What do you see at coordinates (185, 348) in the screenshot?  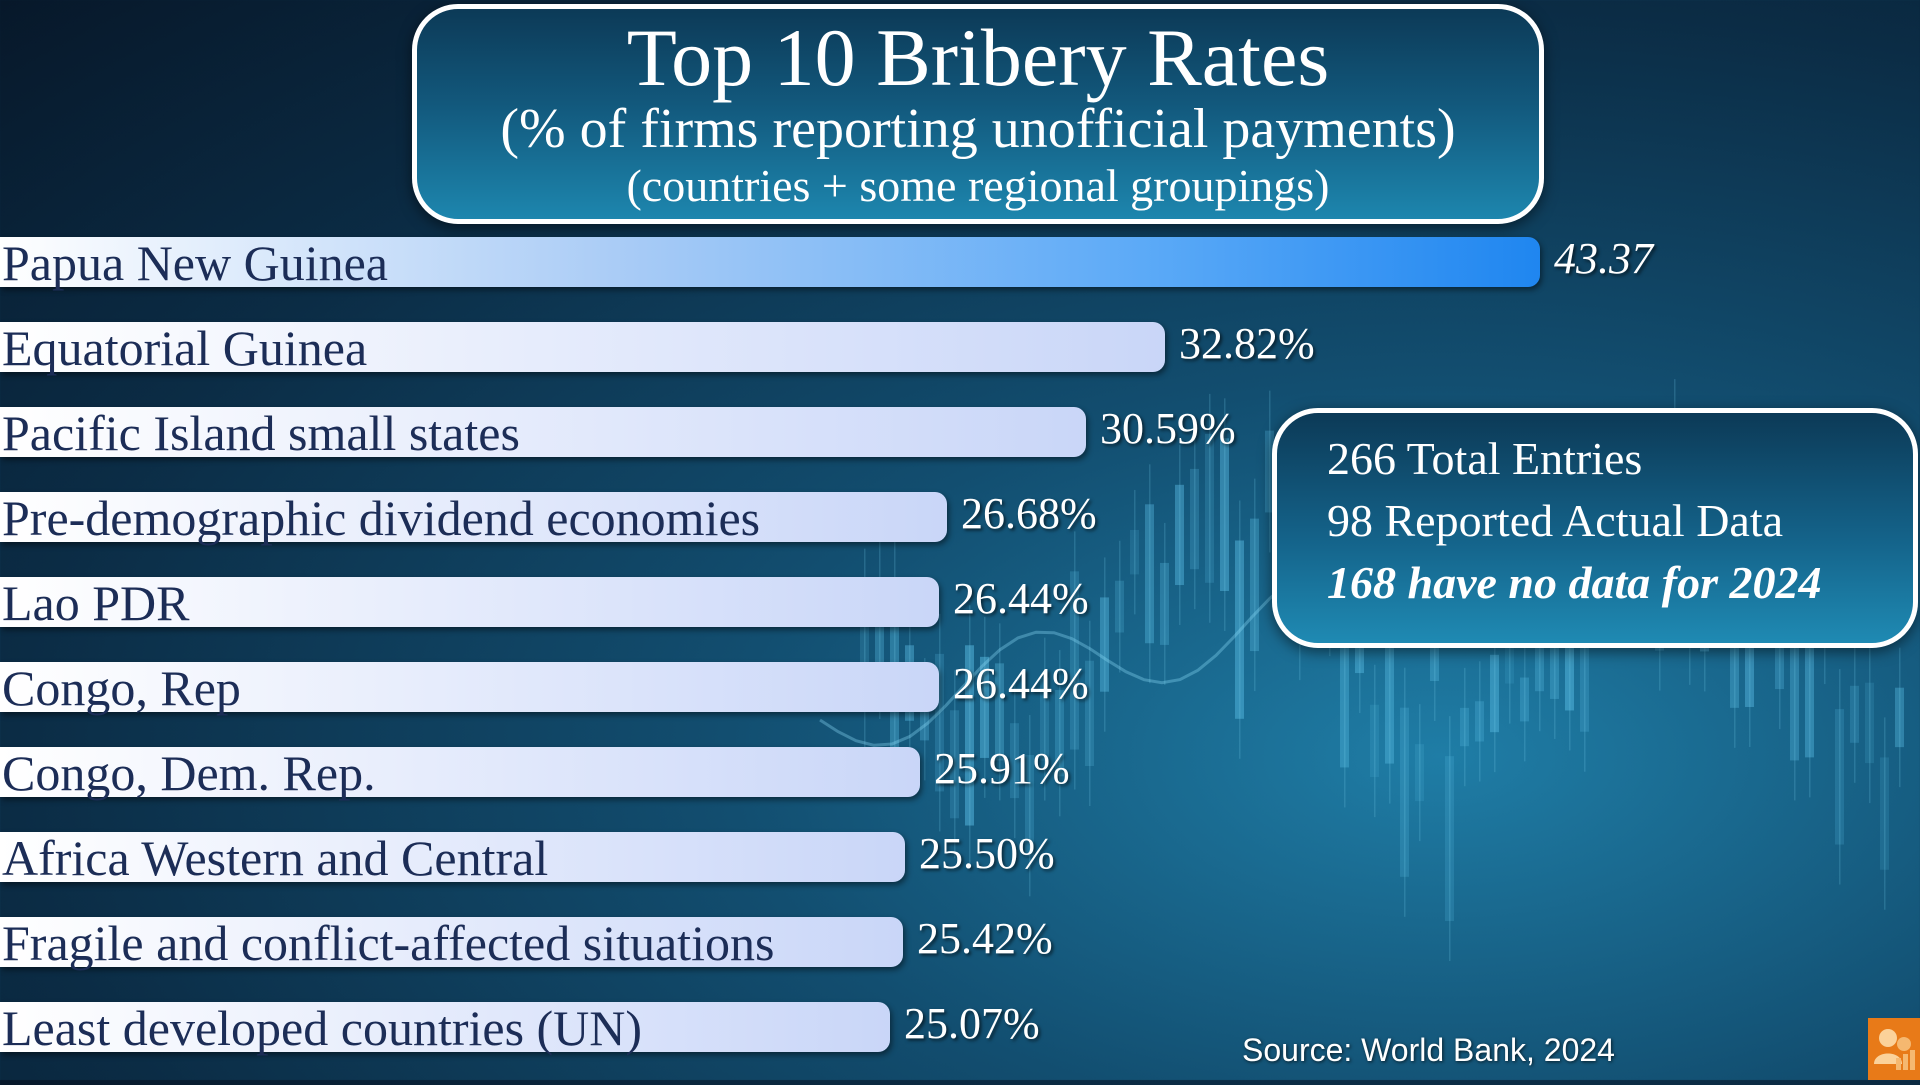 I see `bar-category-label: Equatorial Guinea` at bounding box center [185, 348].